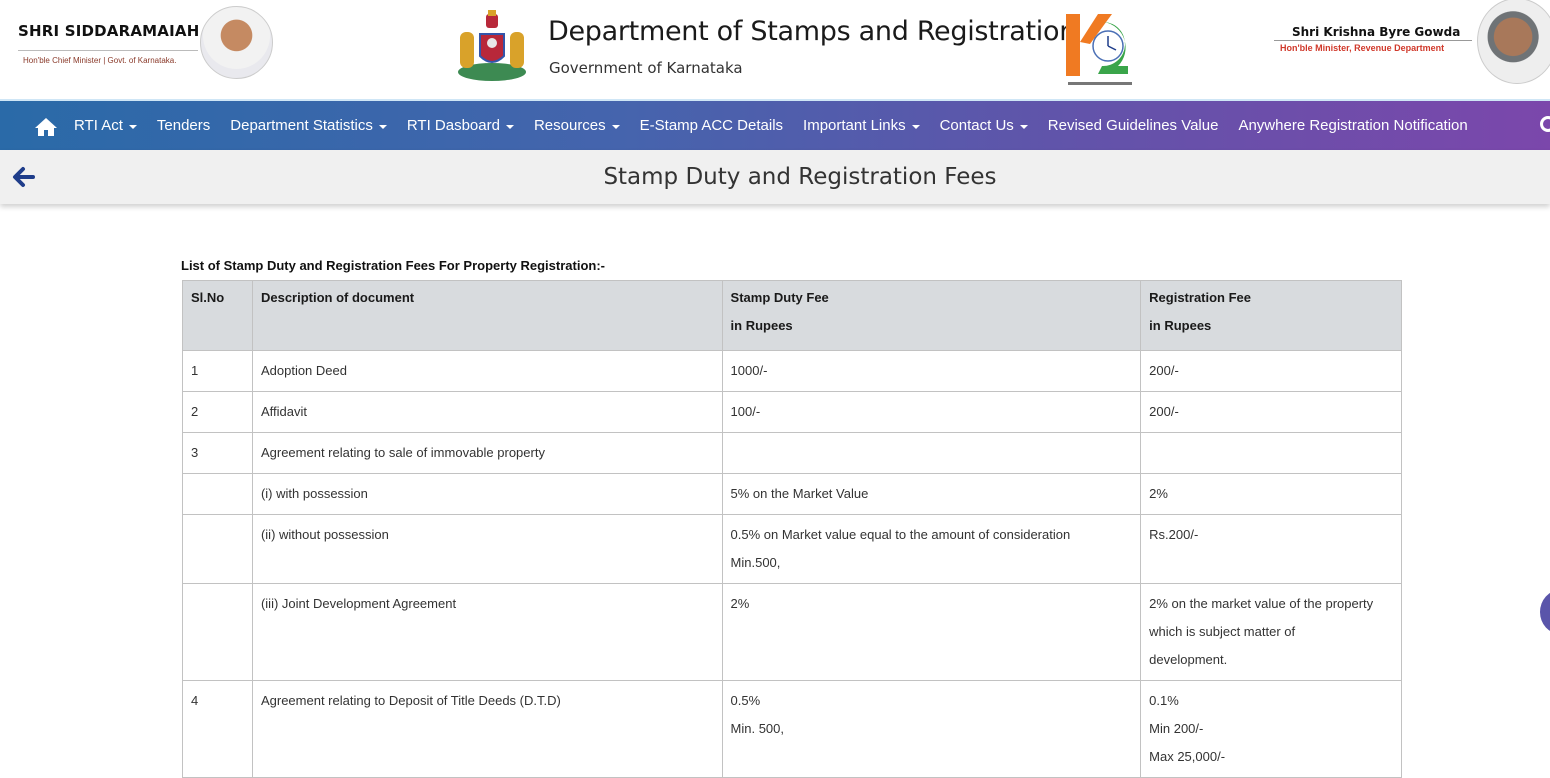 This screenshot has width=1550, height=778. Describe the element at coordinates (487, 371) in the screenshot. I see `cell-description: Adoption Deed` at that location.